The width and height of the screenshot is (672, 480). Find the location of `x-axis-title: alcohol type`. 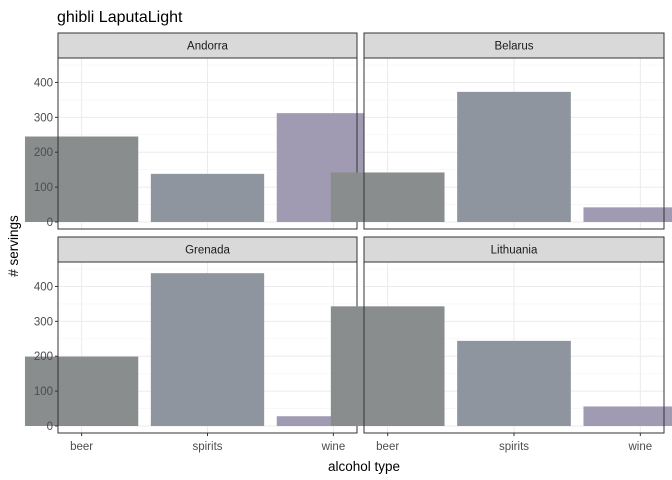

x-axis-title: alcohol type is located at coordinates (364, 466).